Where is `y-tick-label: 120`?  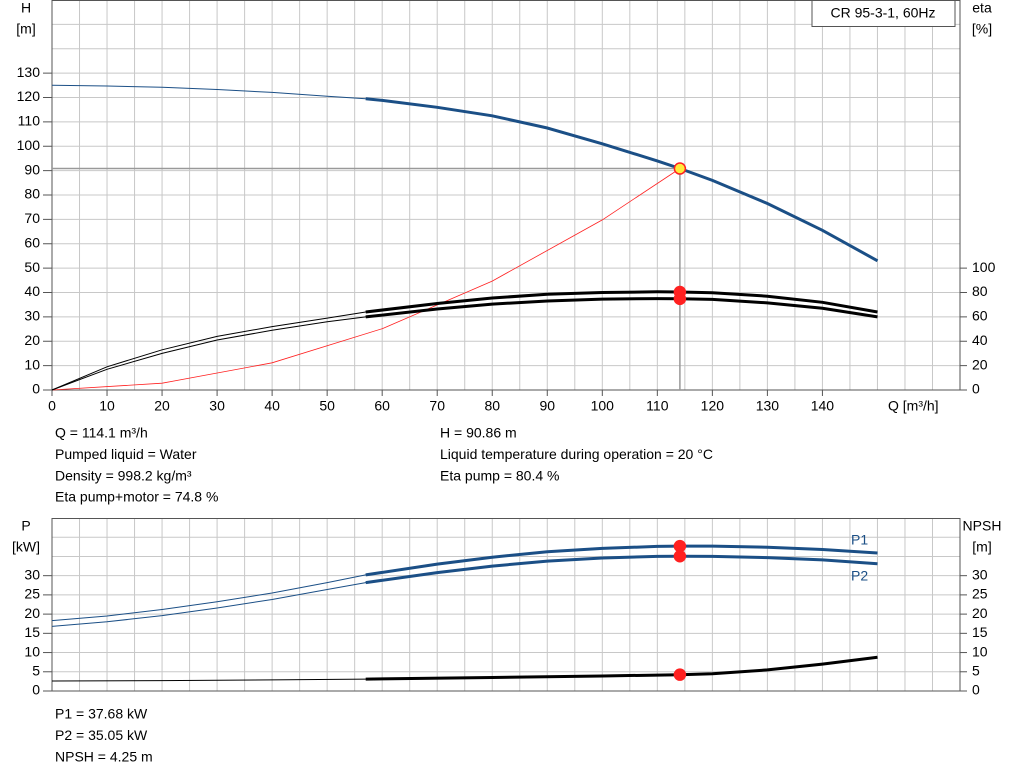
y-tick-label: 120 is located at coordinates (29, 96).